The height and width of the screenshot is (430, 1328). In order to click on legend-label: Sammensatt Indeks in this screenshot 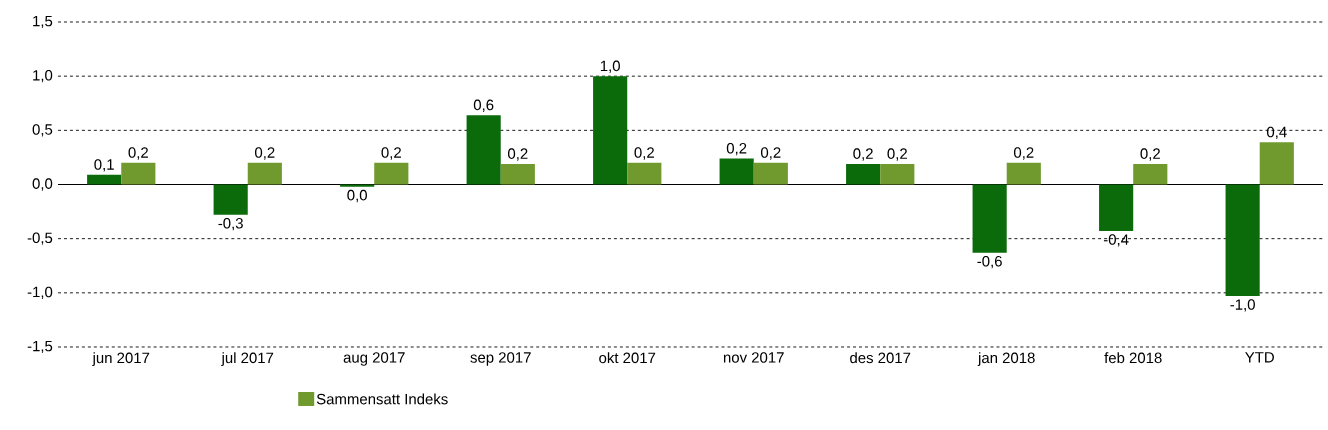, I will do `click(382, 399)`.